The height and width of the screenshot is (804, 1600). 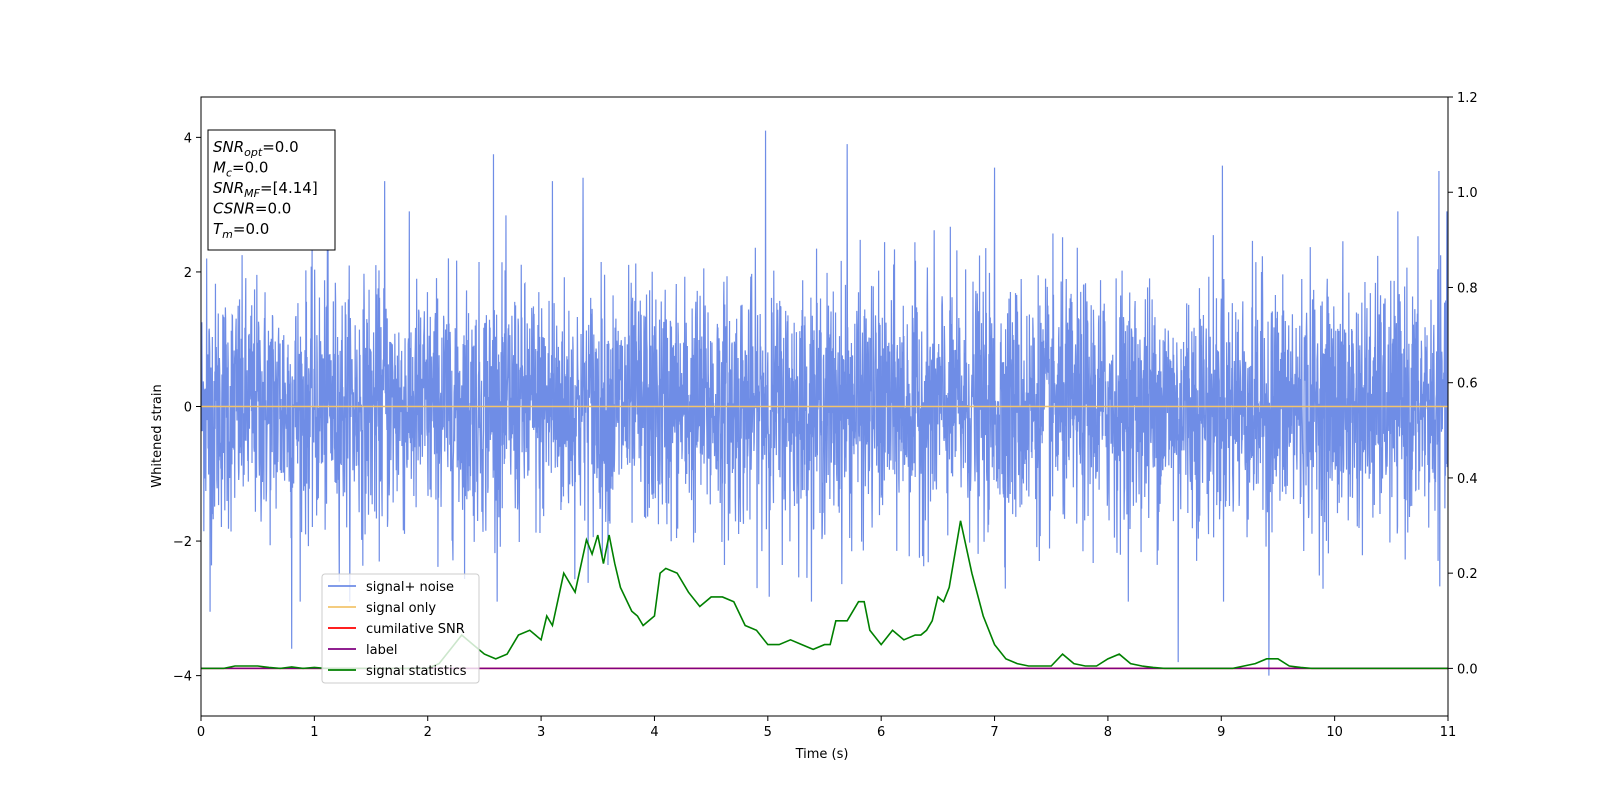 I want to click on y-tick: 2, so click(x=192, y=273).